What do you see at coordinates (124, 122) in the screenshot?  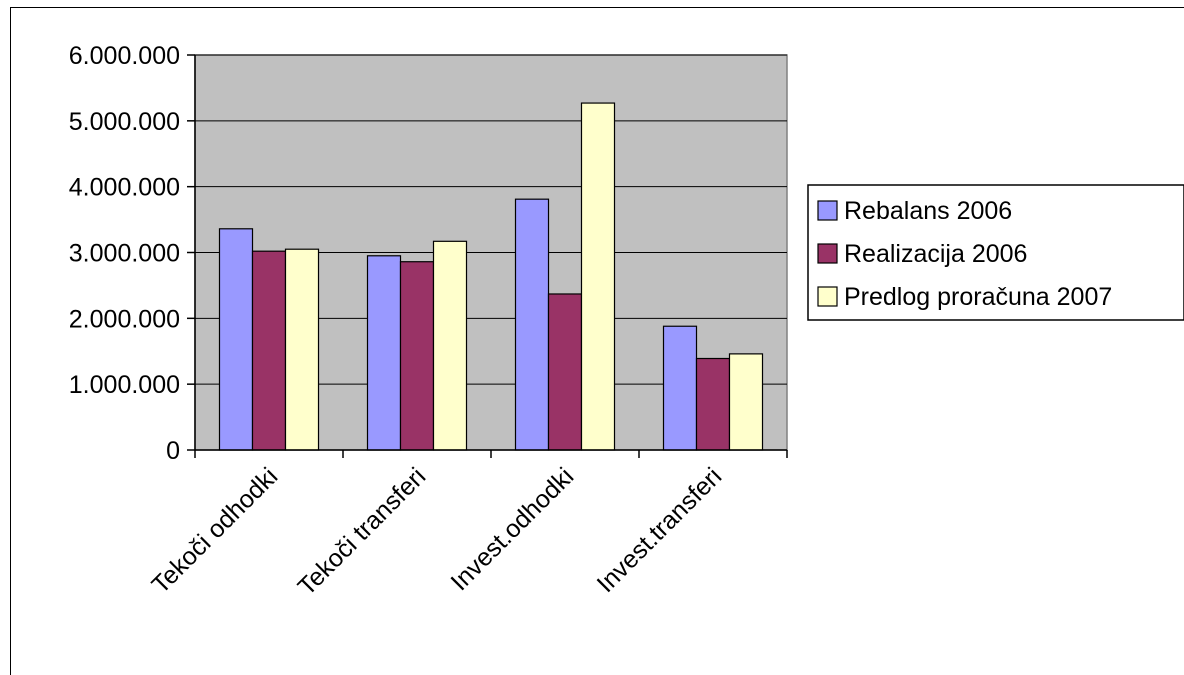 I see `y-tick-label: 5.000.000` at bounding box center [124, 122].